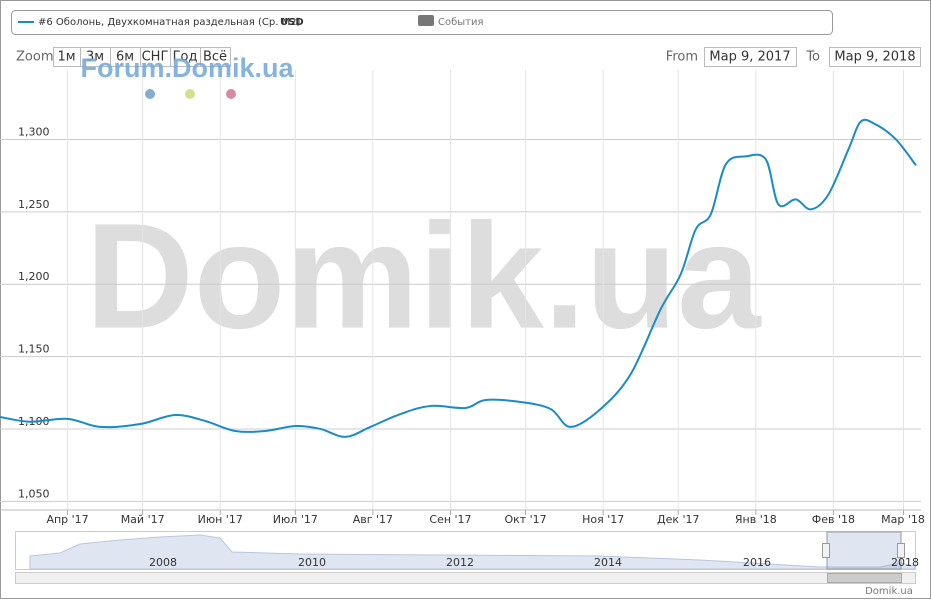 The image size is (931, 604). I want to click on to-input, so click(875, 57).